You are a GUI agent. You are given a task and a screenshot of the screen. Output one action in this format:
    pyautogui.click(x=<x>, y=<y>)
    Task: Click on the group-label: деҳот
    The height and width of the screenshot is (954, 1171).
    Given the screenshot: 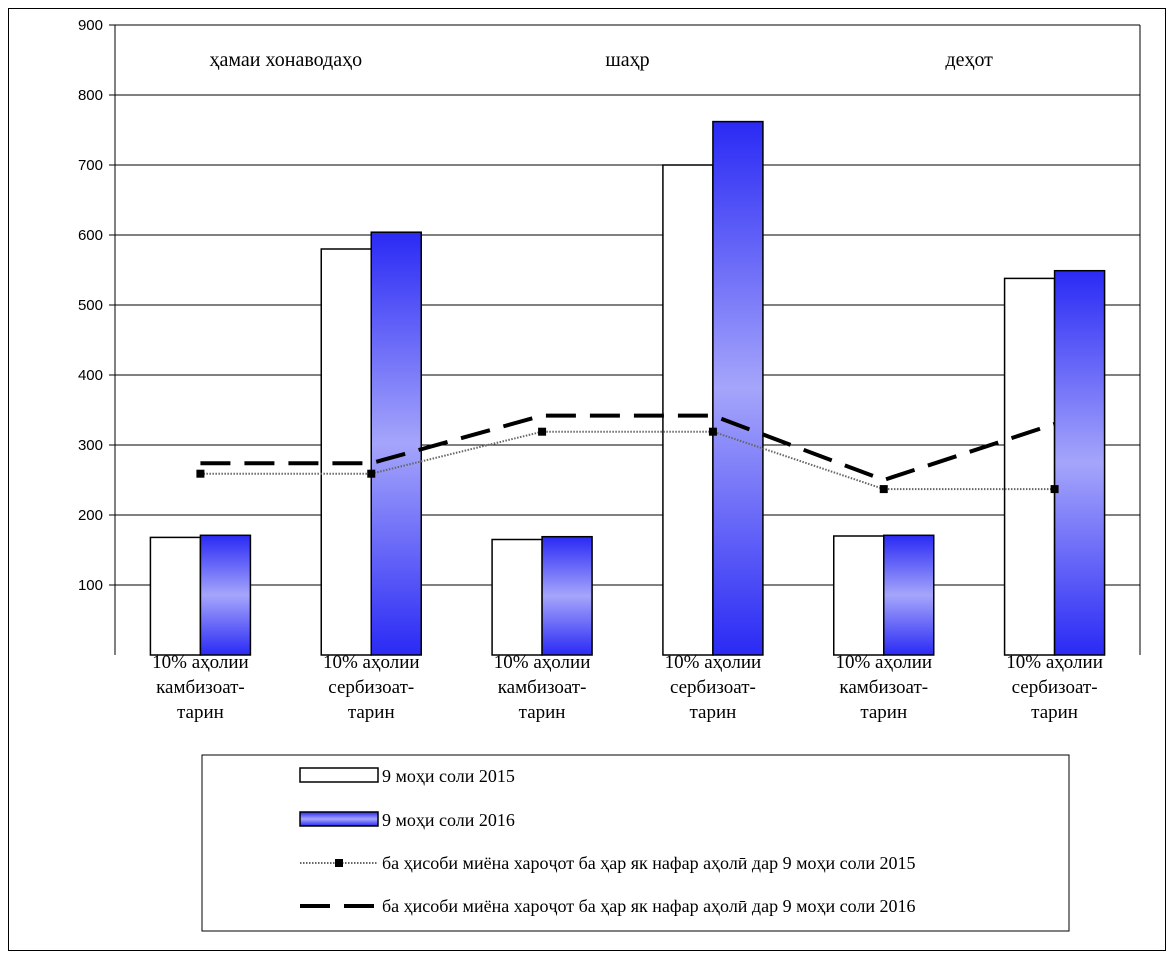 What is the action you would take?
    pyautogui.click(x=969, y=60)
    